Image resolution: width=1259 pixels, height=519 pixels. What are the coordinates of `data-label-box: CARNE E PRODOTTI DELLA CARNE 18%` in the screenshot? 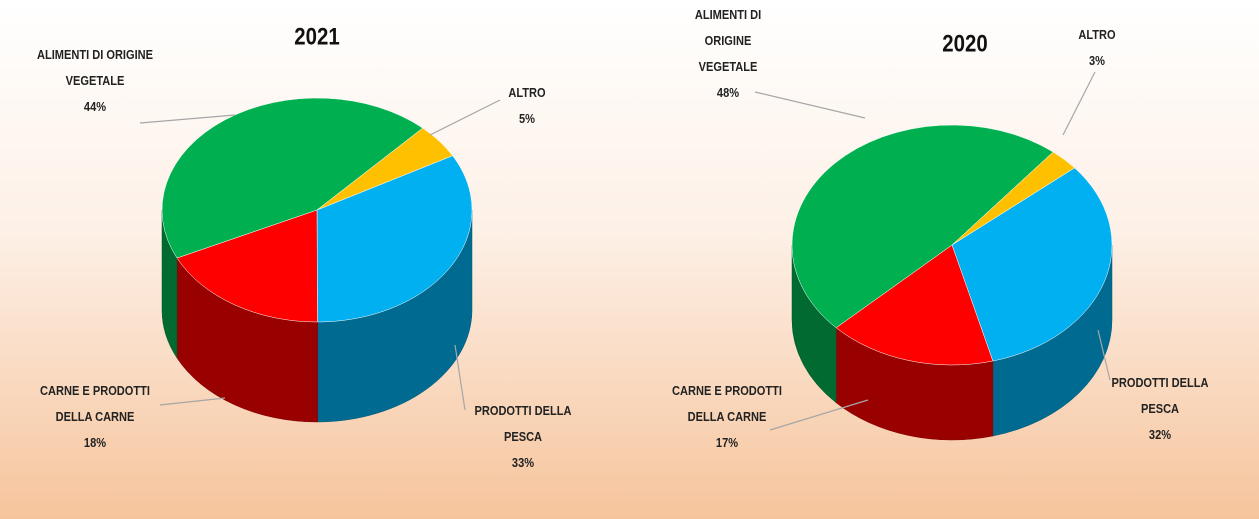 It's located at (95, 417).